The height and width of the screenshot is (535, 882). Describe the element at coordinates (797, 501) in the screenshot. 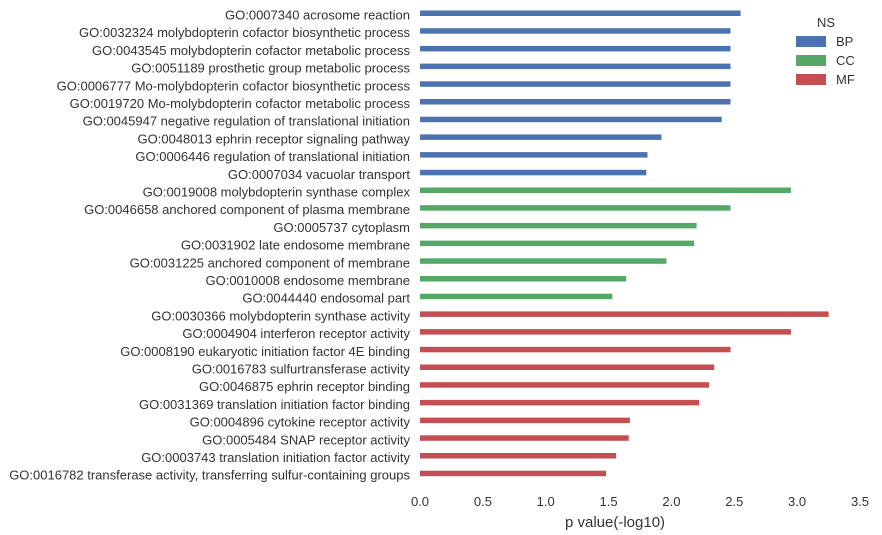

I see `x-tick-label: 3.0` at that location.